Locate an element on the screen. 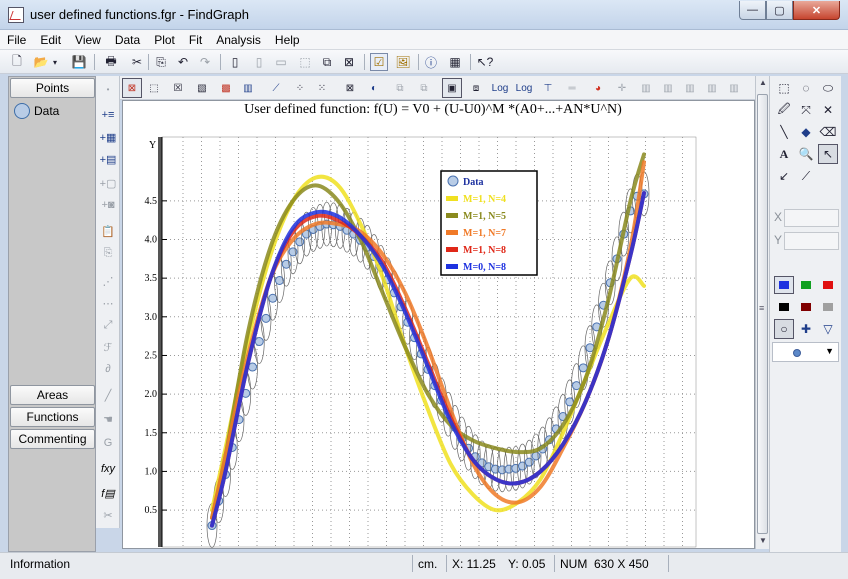 This screenshot has height=579, width=848. open-dropdown-icon: ▾ is located at coordinates (54, 62).